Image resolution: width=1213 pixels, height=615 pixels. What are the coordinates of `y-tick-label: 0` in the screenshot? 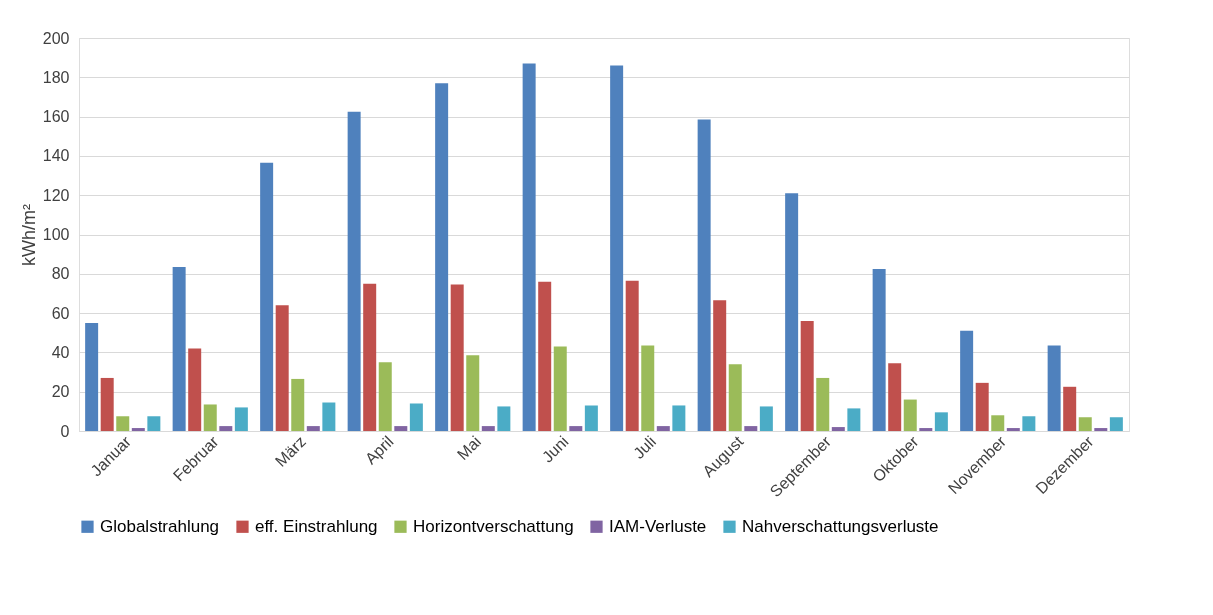 It's located at (65, 431).